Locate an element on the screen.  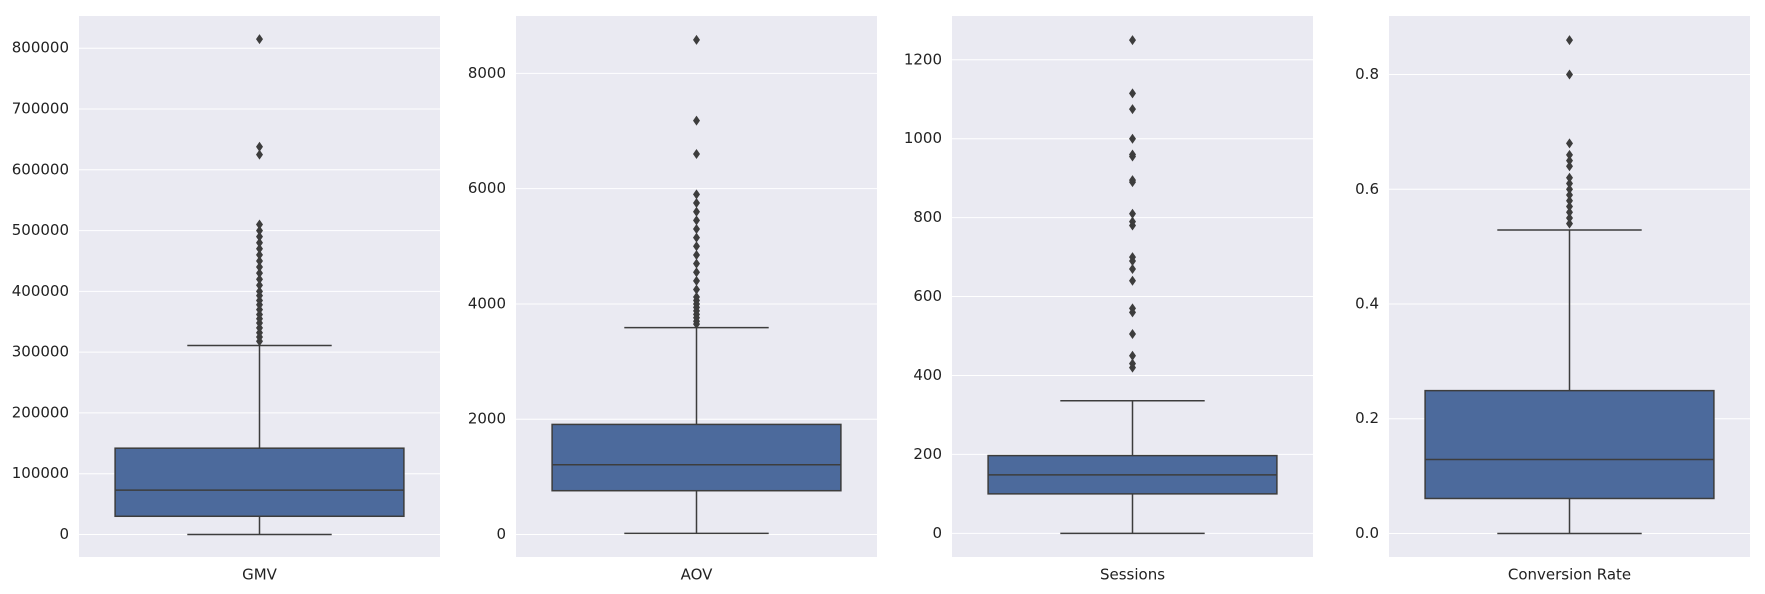
y-tick-label: 0.0 is located at coordinates (1367, 533).